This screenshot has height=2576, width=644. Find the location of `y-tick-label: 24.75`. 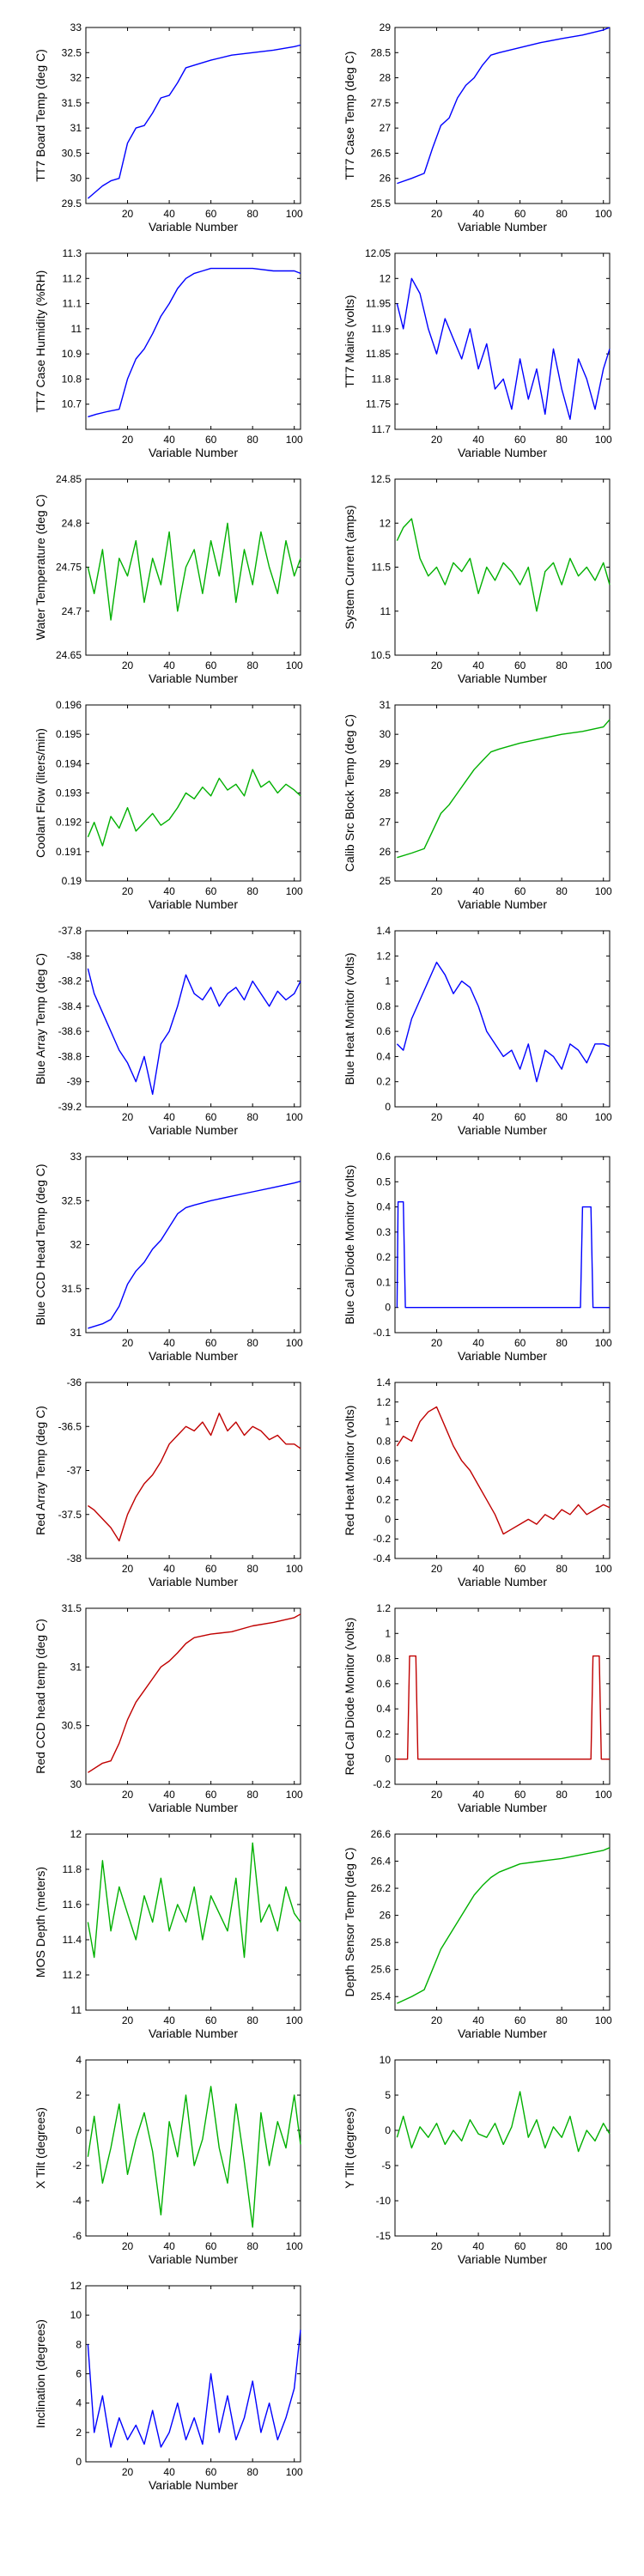

y-tick-label: 24.75 is located at coordinates (69, 568).